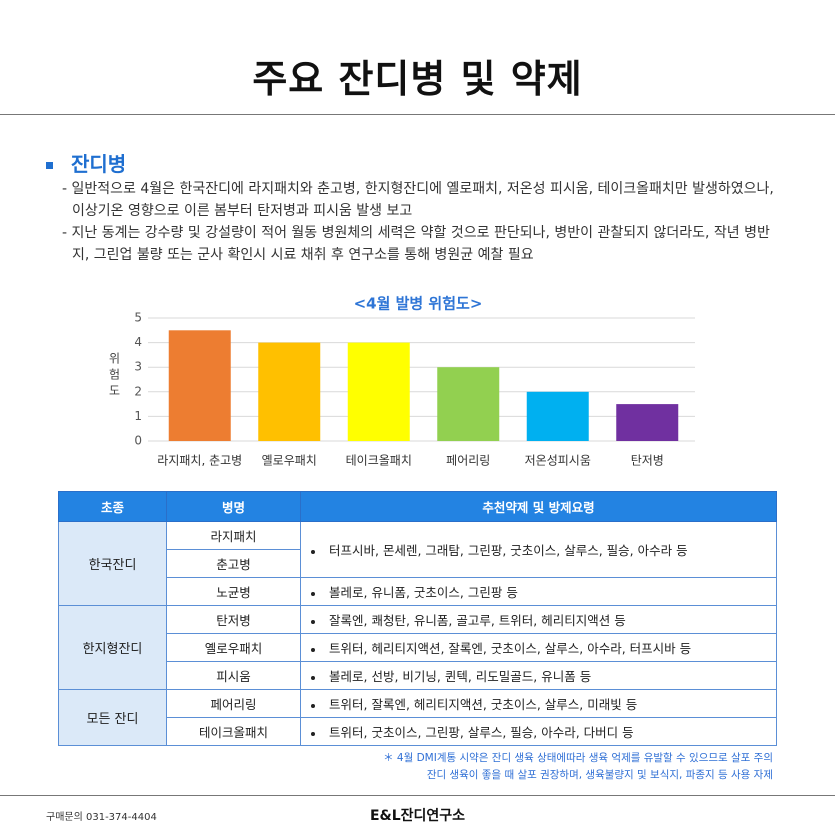 The width and height of the screenshot is (835, 835). What do you see at coordinates (138, 441) in the screenshot?
I see `y-tick-label: 0` at bounding box center [138, 441].